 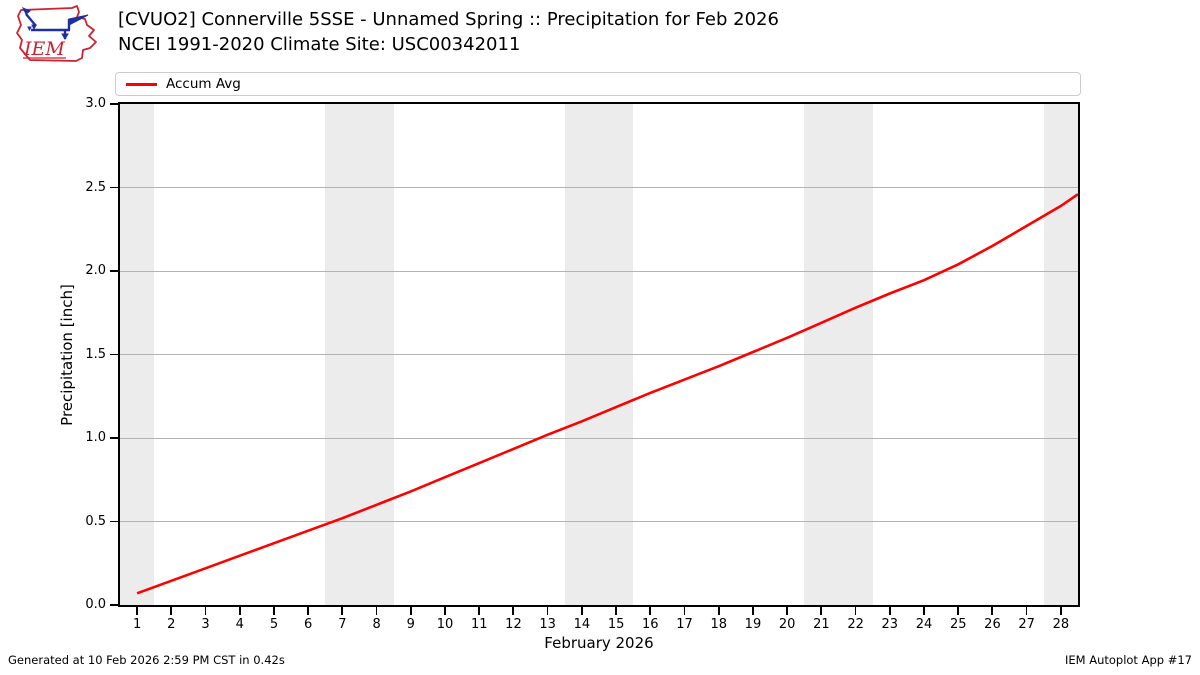 What do you see at coordinates (479, 624) in the screenshot?
I see `x-tick-label: 11` at bounding box center [479, 624].